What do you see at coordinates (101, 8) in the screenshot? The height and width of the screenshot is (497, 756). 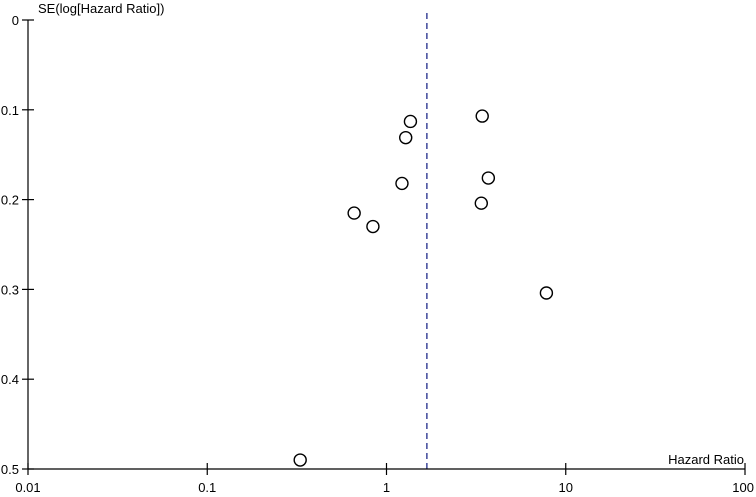 I see `y-axis-title: SE(log[Hazard Ratio])` at bounding box center [101, 8].